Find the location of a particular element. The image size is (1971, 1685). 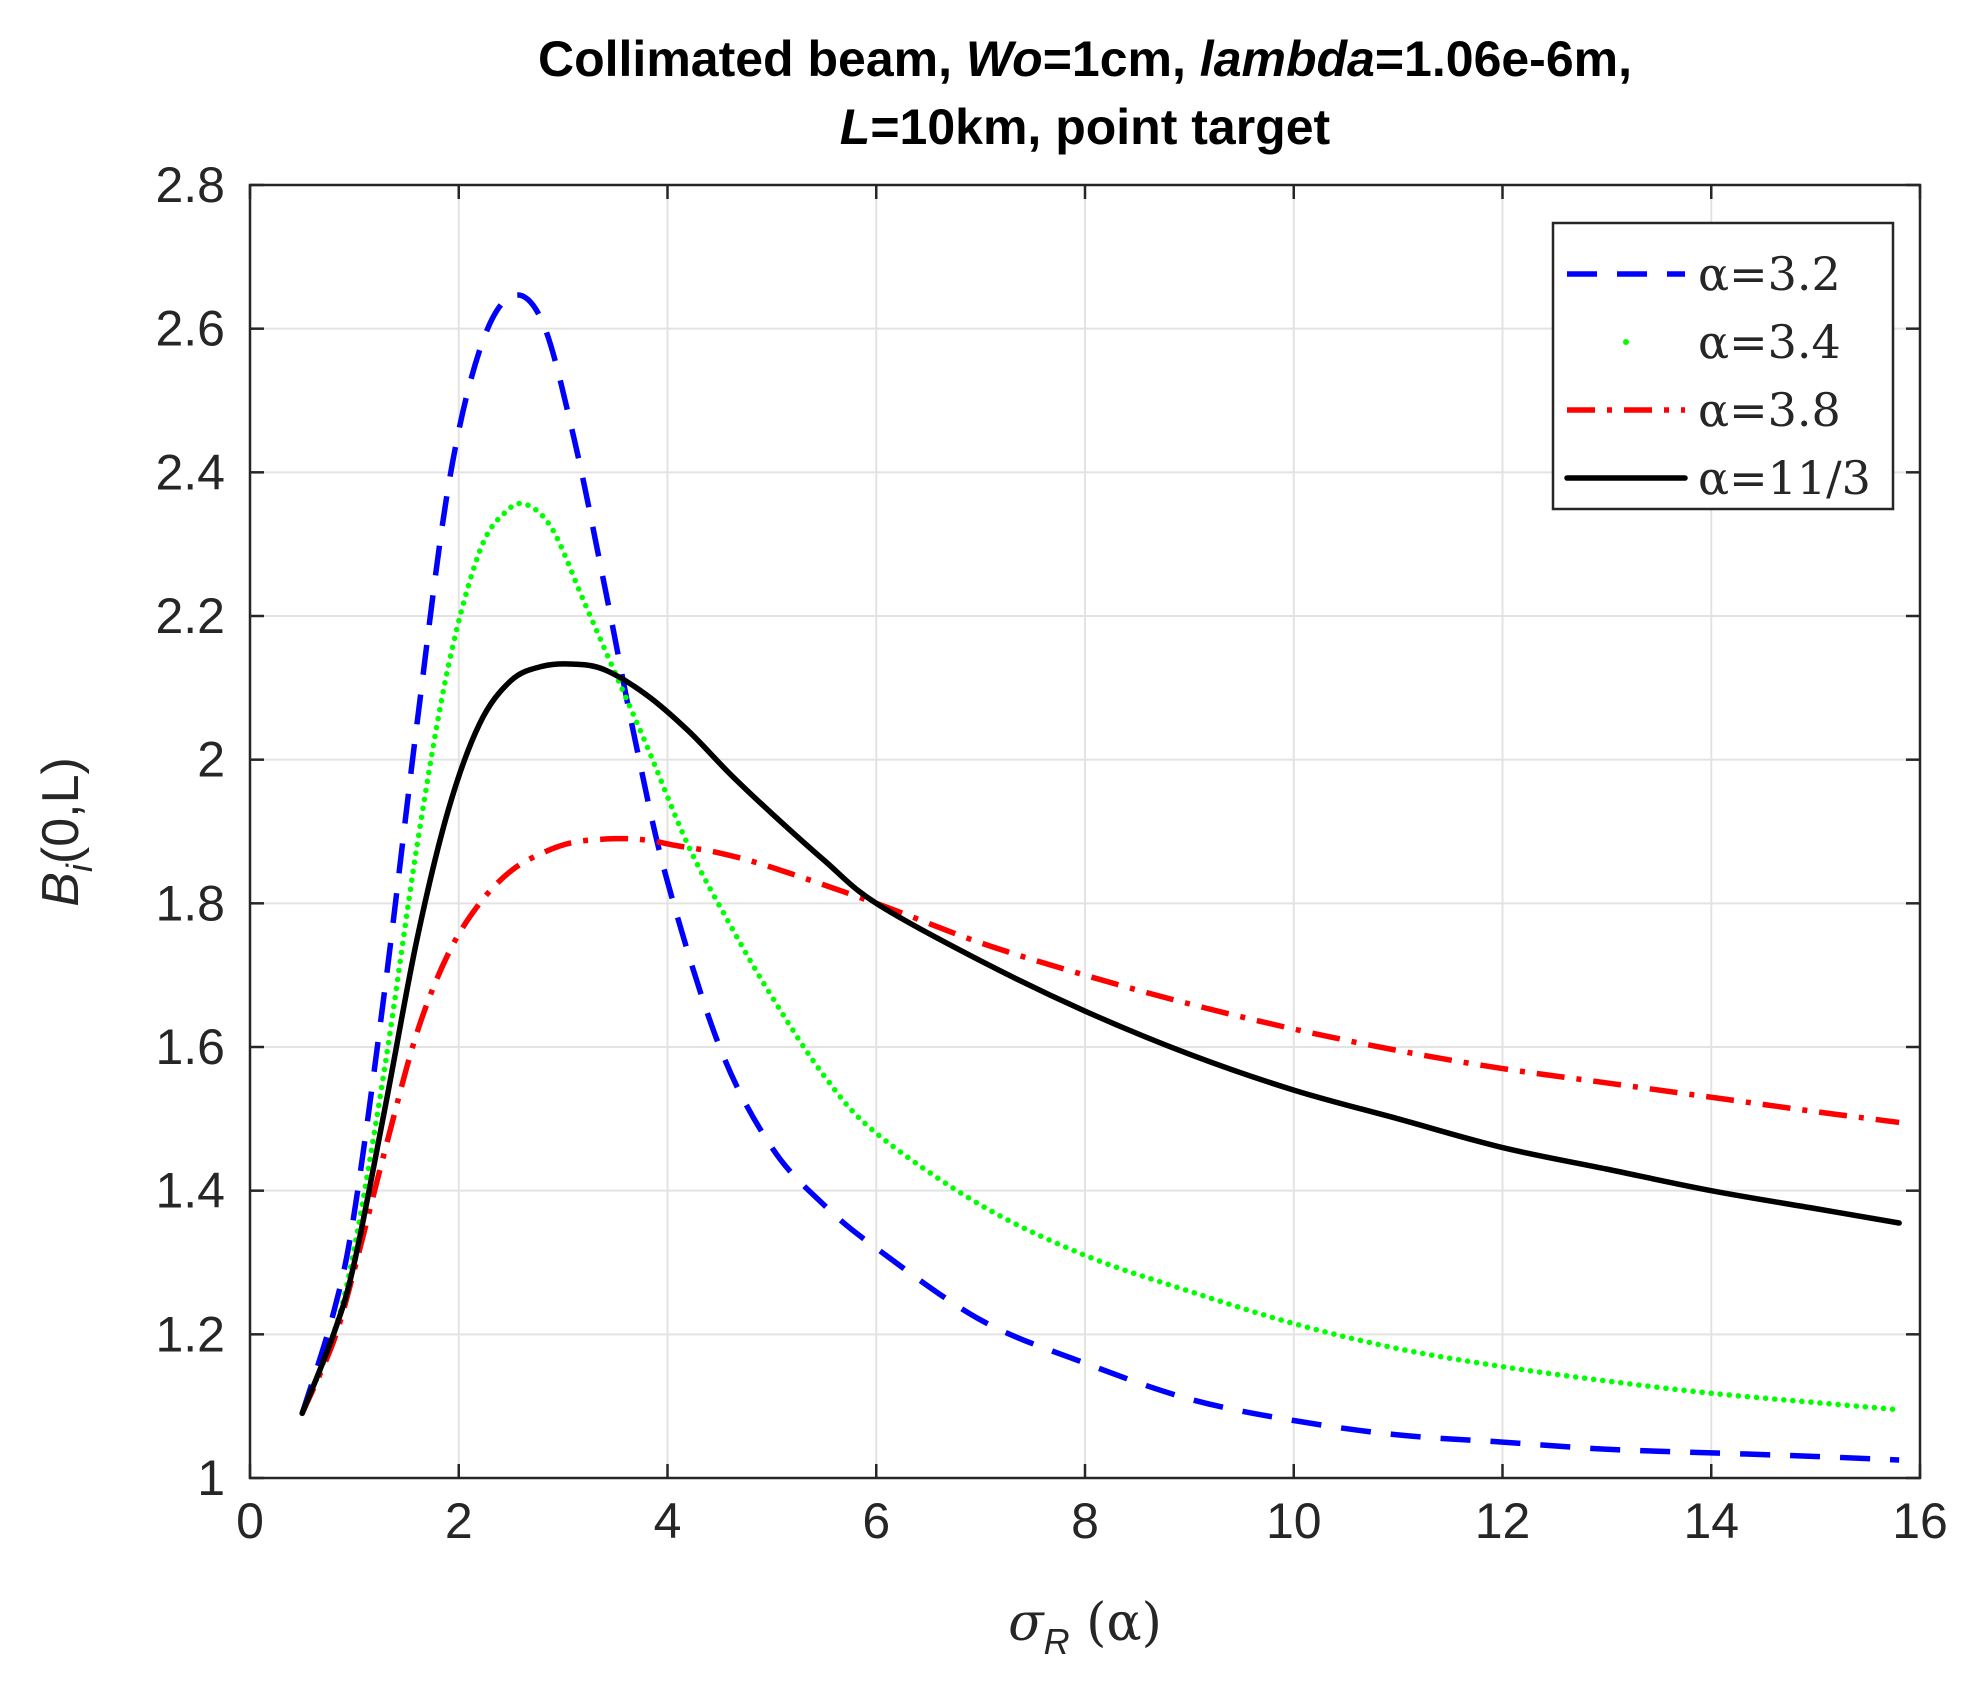

y-tick-label-1: 1.2 is located at coordinates (190, 1334).